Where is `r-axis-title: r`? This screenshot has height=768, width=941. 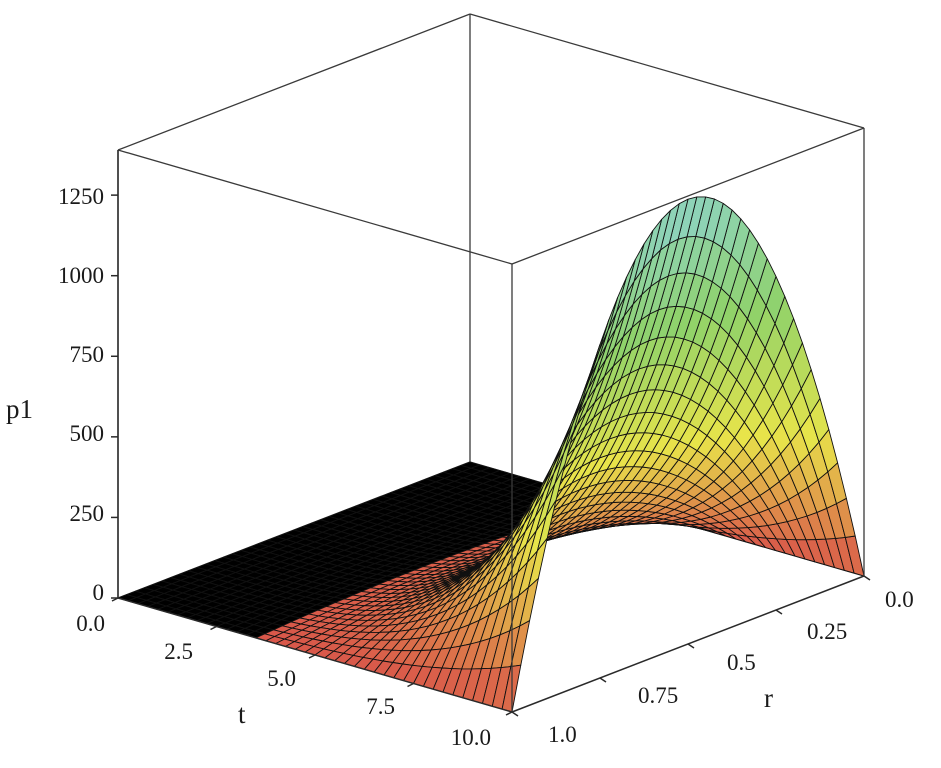
r-axis-title: r is located at coordinates (768, 698).